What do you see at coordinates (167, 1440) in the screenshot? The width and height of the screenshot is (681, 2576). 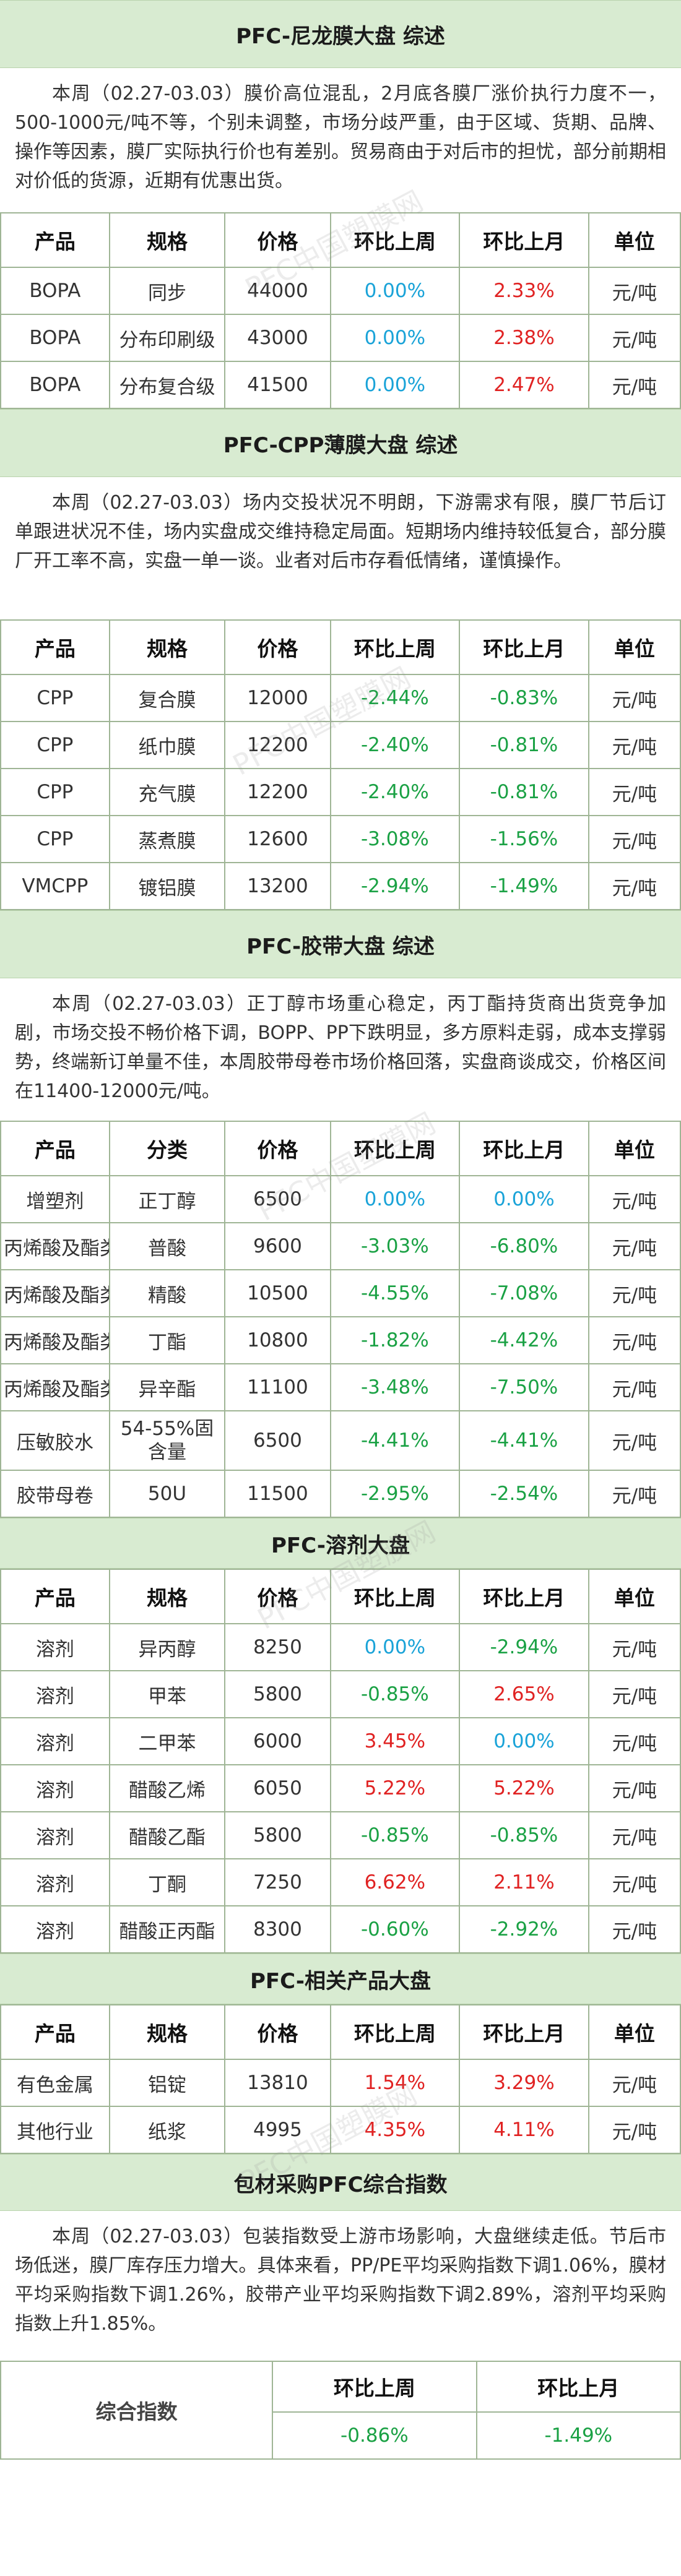 I see `cell-spec: 54-55%固含量` at bounding box center [167, 1440].